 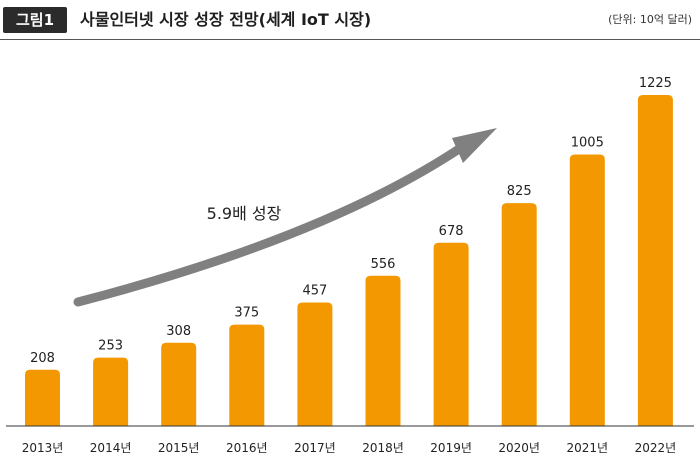 I want to click on x-tick-label-9: 2022년, so click(x=656, y=448).